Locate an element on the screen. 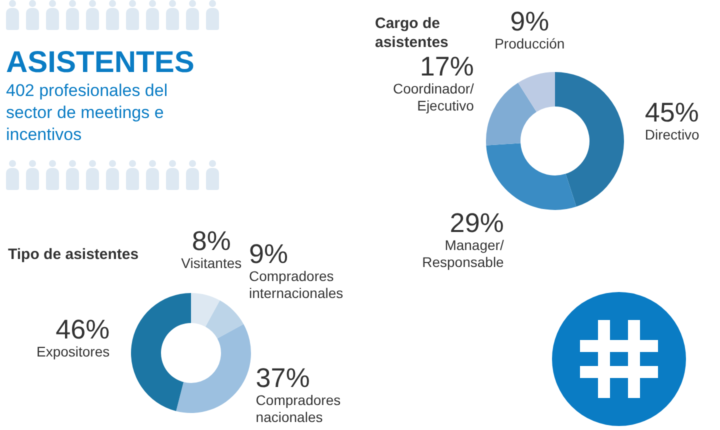  data-label: 37% is located at coordinates (283, 377).